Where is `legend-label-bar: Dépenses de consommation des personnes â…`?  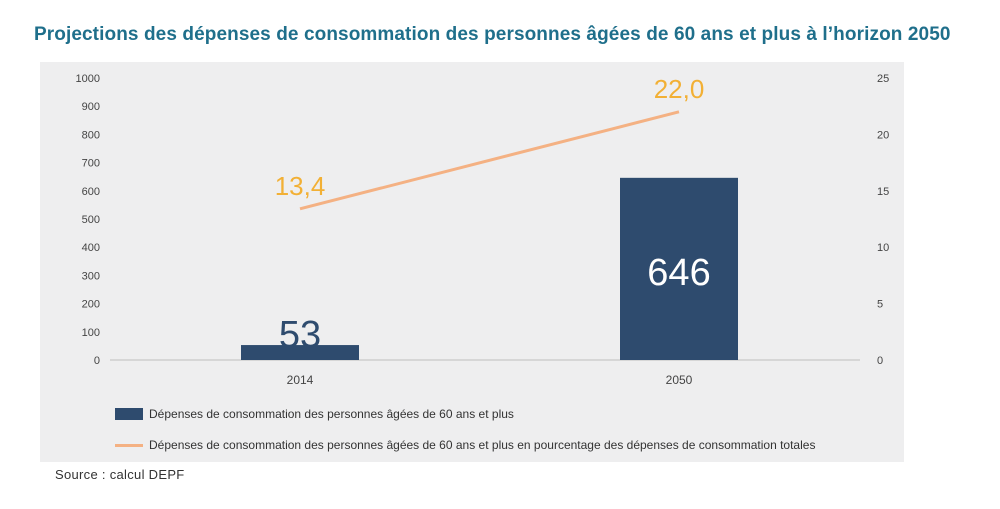
legend-label-bar: Dépenses de consommation des personnes â… is located at coordinates (331, 414).